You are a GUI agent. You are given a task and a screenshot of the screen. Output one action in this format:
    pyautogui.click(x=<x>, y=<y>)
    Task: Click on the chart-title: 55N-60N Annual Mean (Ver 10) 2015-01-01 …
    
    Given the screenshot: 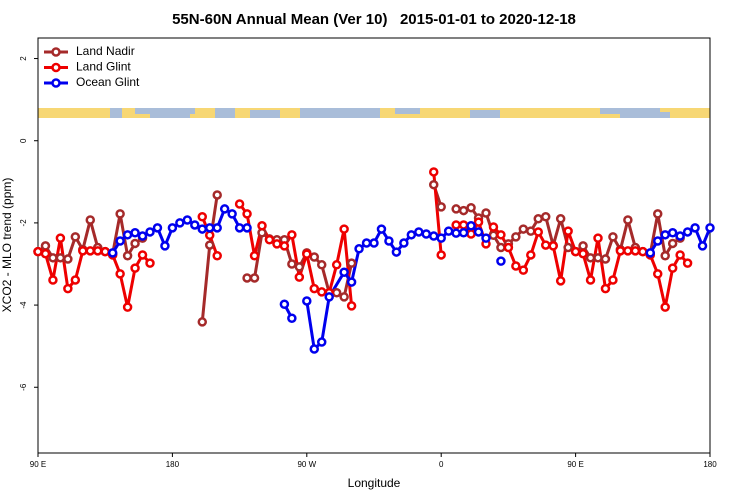 What is the action you would take?
    pyautogui.click(x=374, y=19)
    